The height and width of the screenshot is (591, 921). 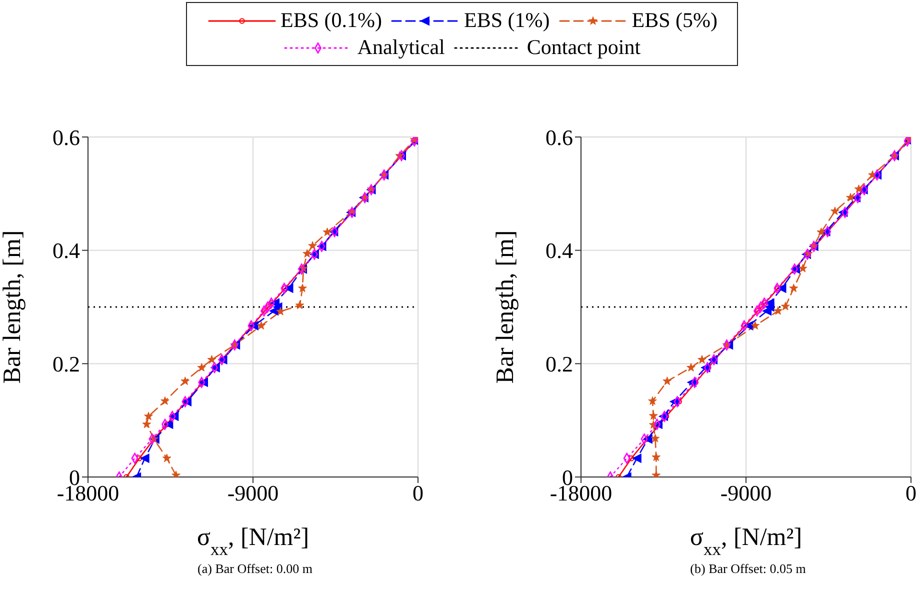 I want to click on legend-label: EBS (5%), so click(x=675, y=20).